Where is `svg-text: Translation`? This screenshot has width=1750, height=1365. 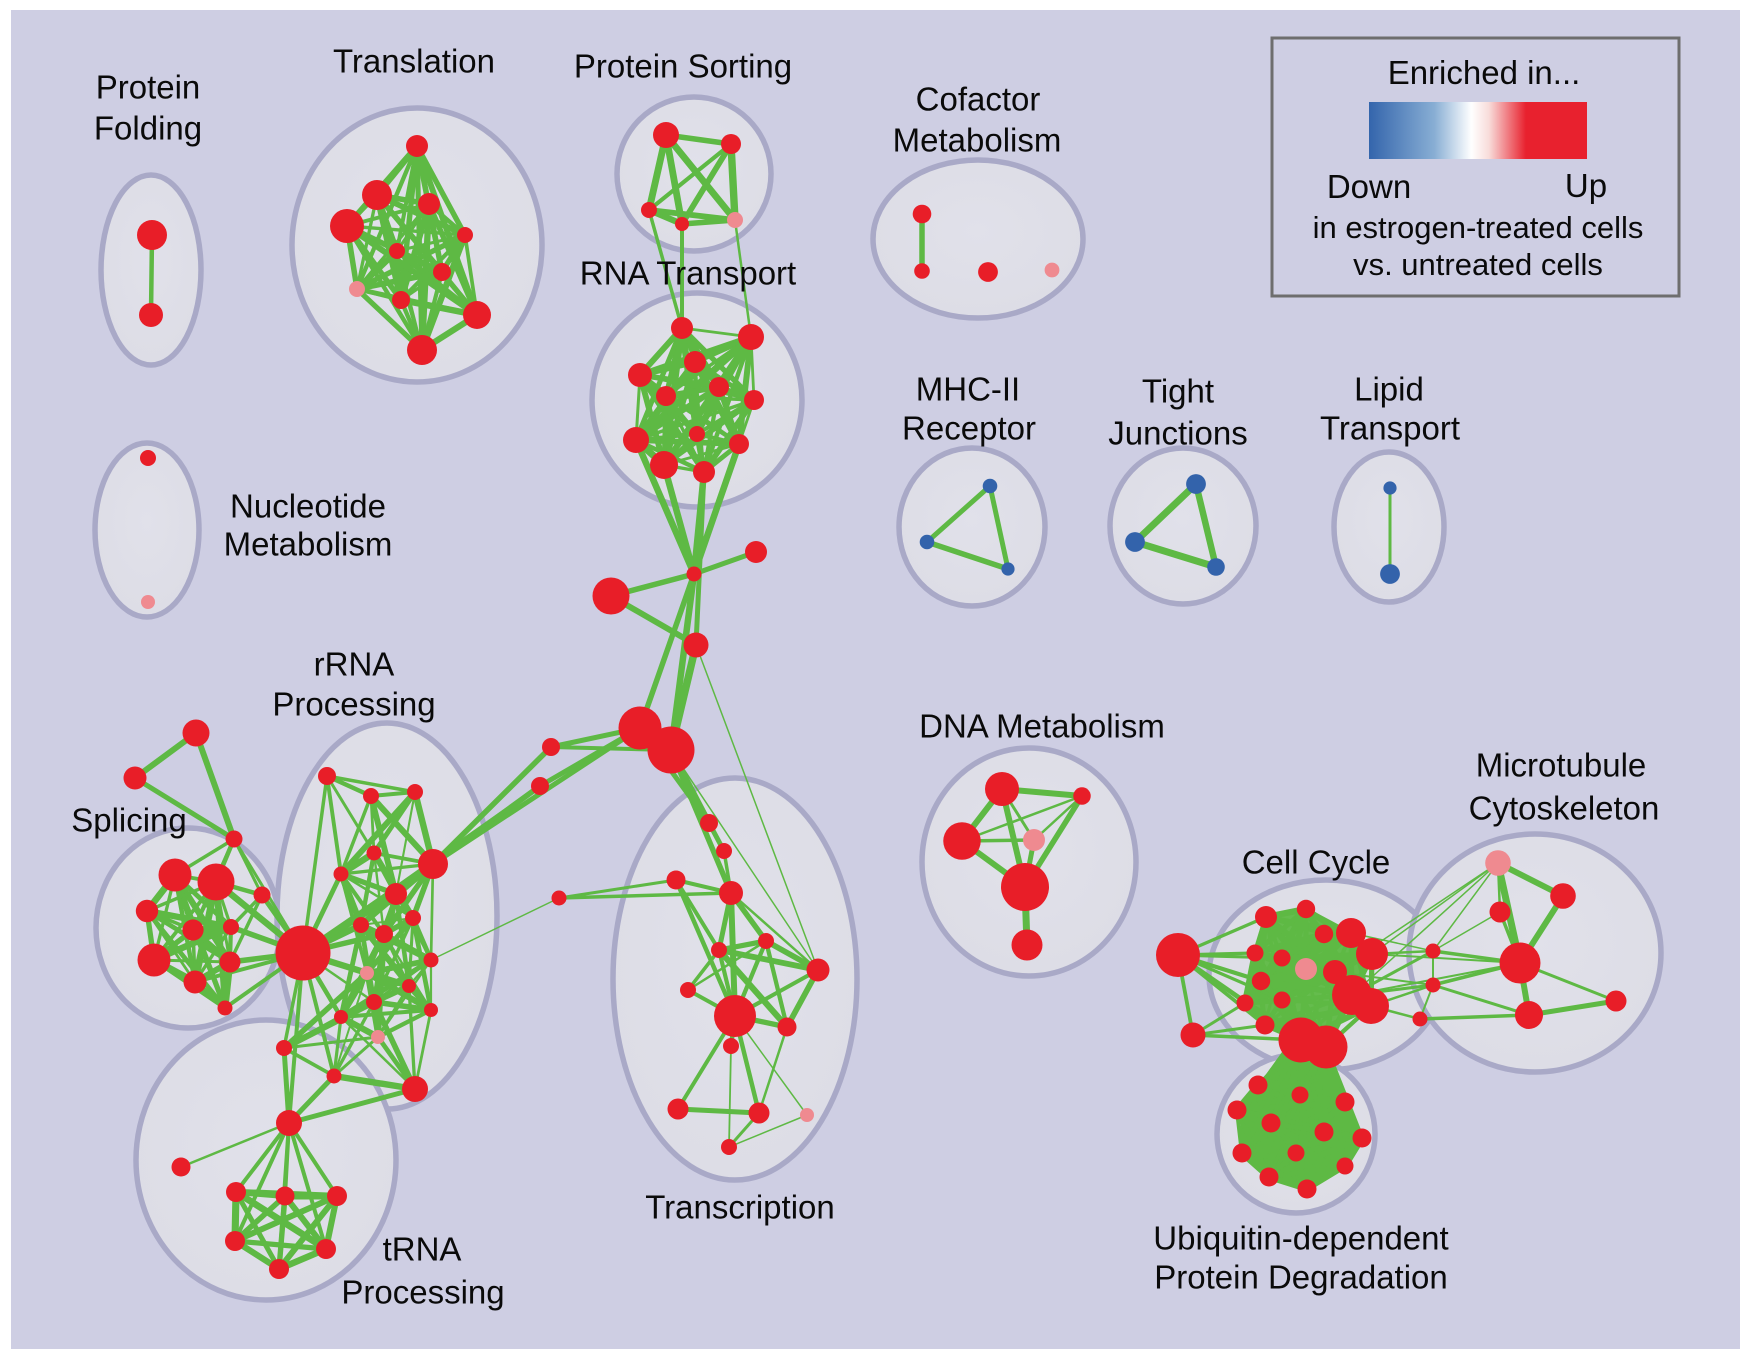
svg-text: Translation is located at coordinates (414, 61).